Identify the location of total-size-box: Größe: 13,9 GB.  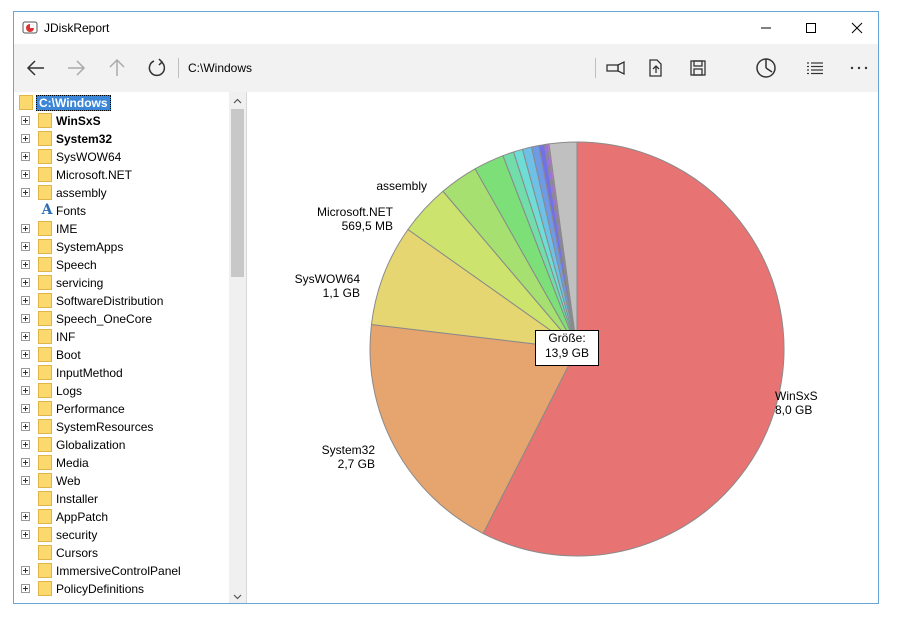
(567, 348).